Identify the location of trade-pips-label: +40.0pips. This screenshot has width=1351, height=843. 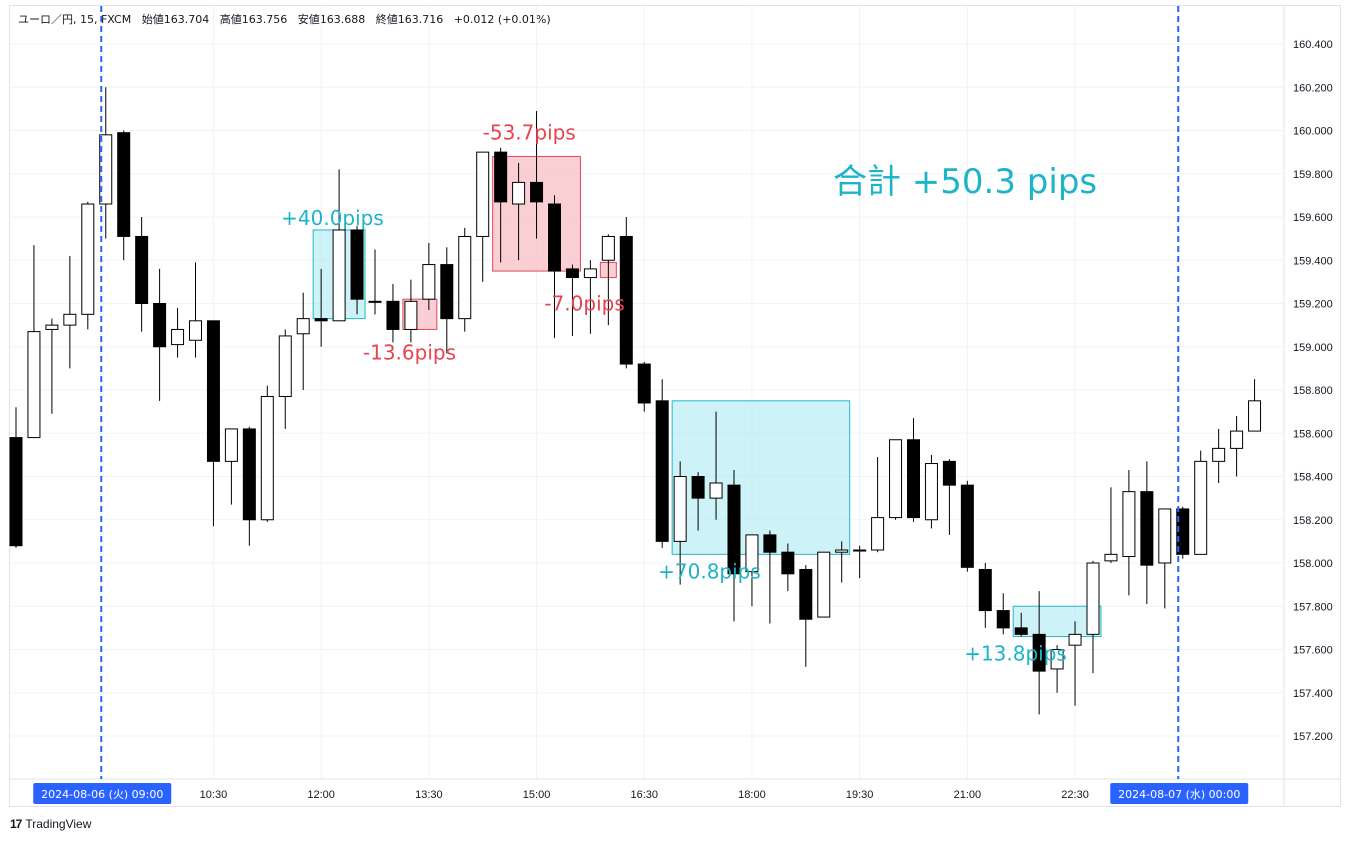
(332, 218).